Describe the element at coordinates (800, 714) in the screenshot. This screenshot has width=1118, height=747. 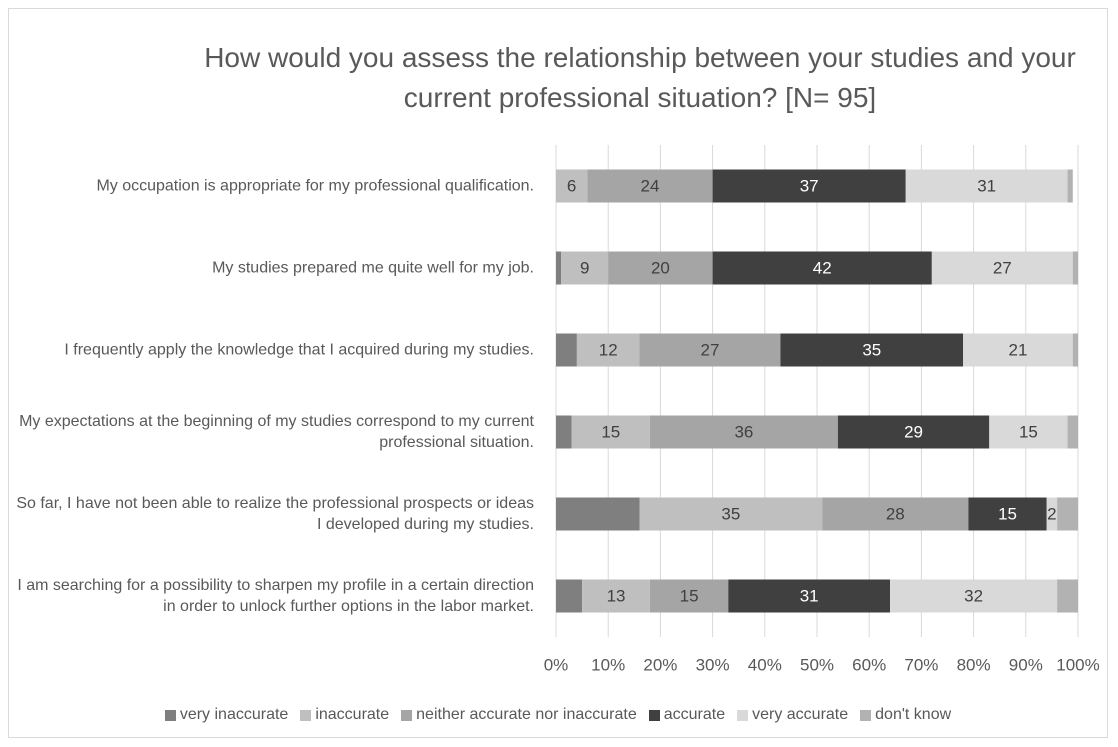
I see `legend-label: very accurate` at that location.